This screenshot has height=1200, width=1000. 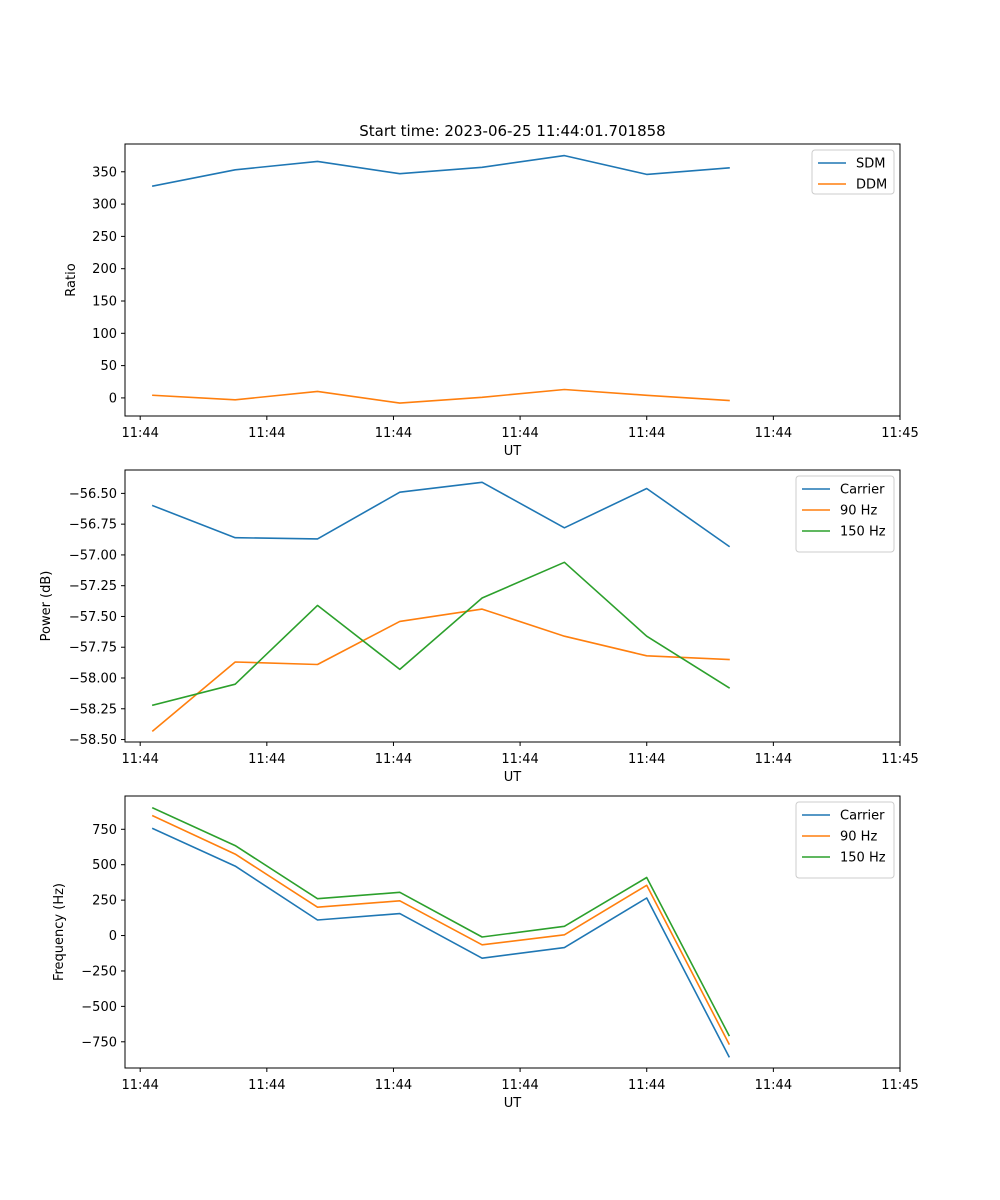 What do you see at coordinates (93, 555) in the screenshot?
I see `subplot-2-ytick-label: −57.00` at bounding box center [93, 555].